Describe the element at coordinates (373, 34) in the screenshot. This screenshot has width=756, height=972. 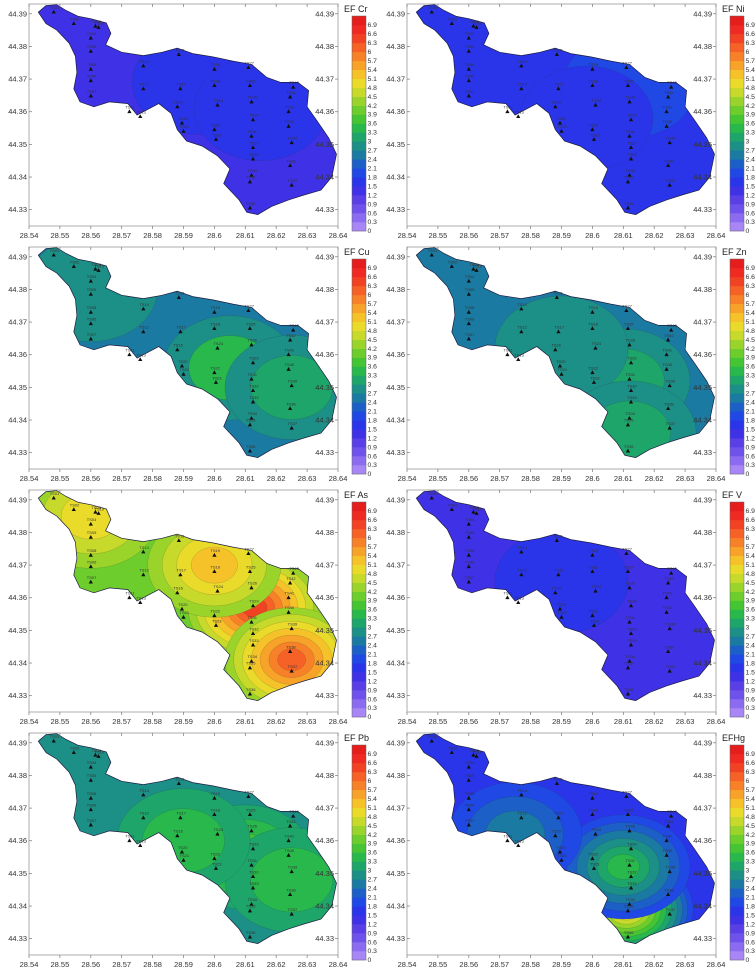
I see `colorbar-tick-label: 6.6` at that location.